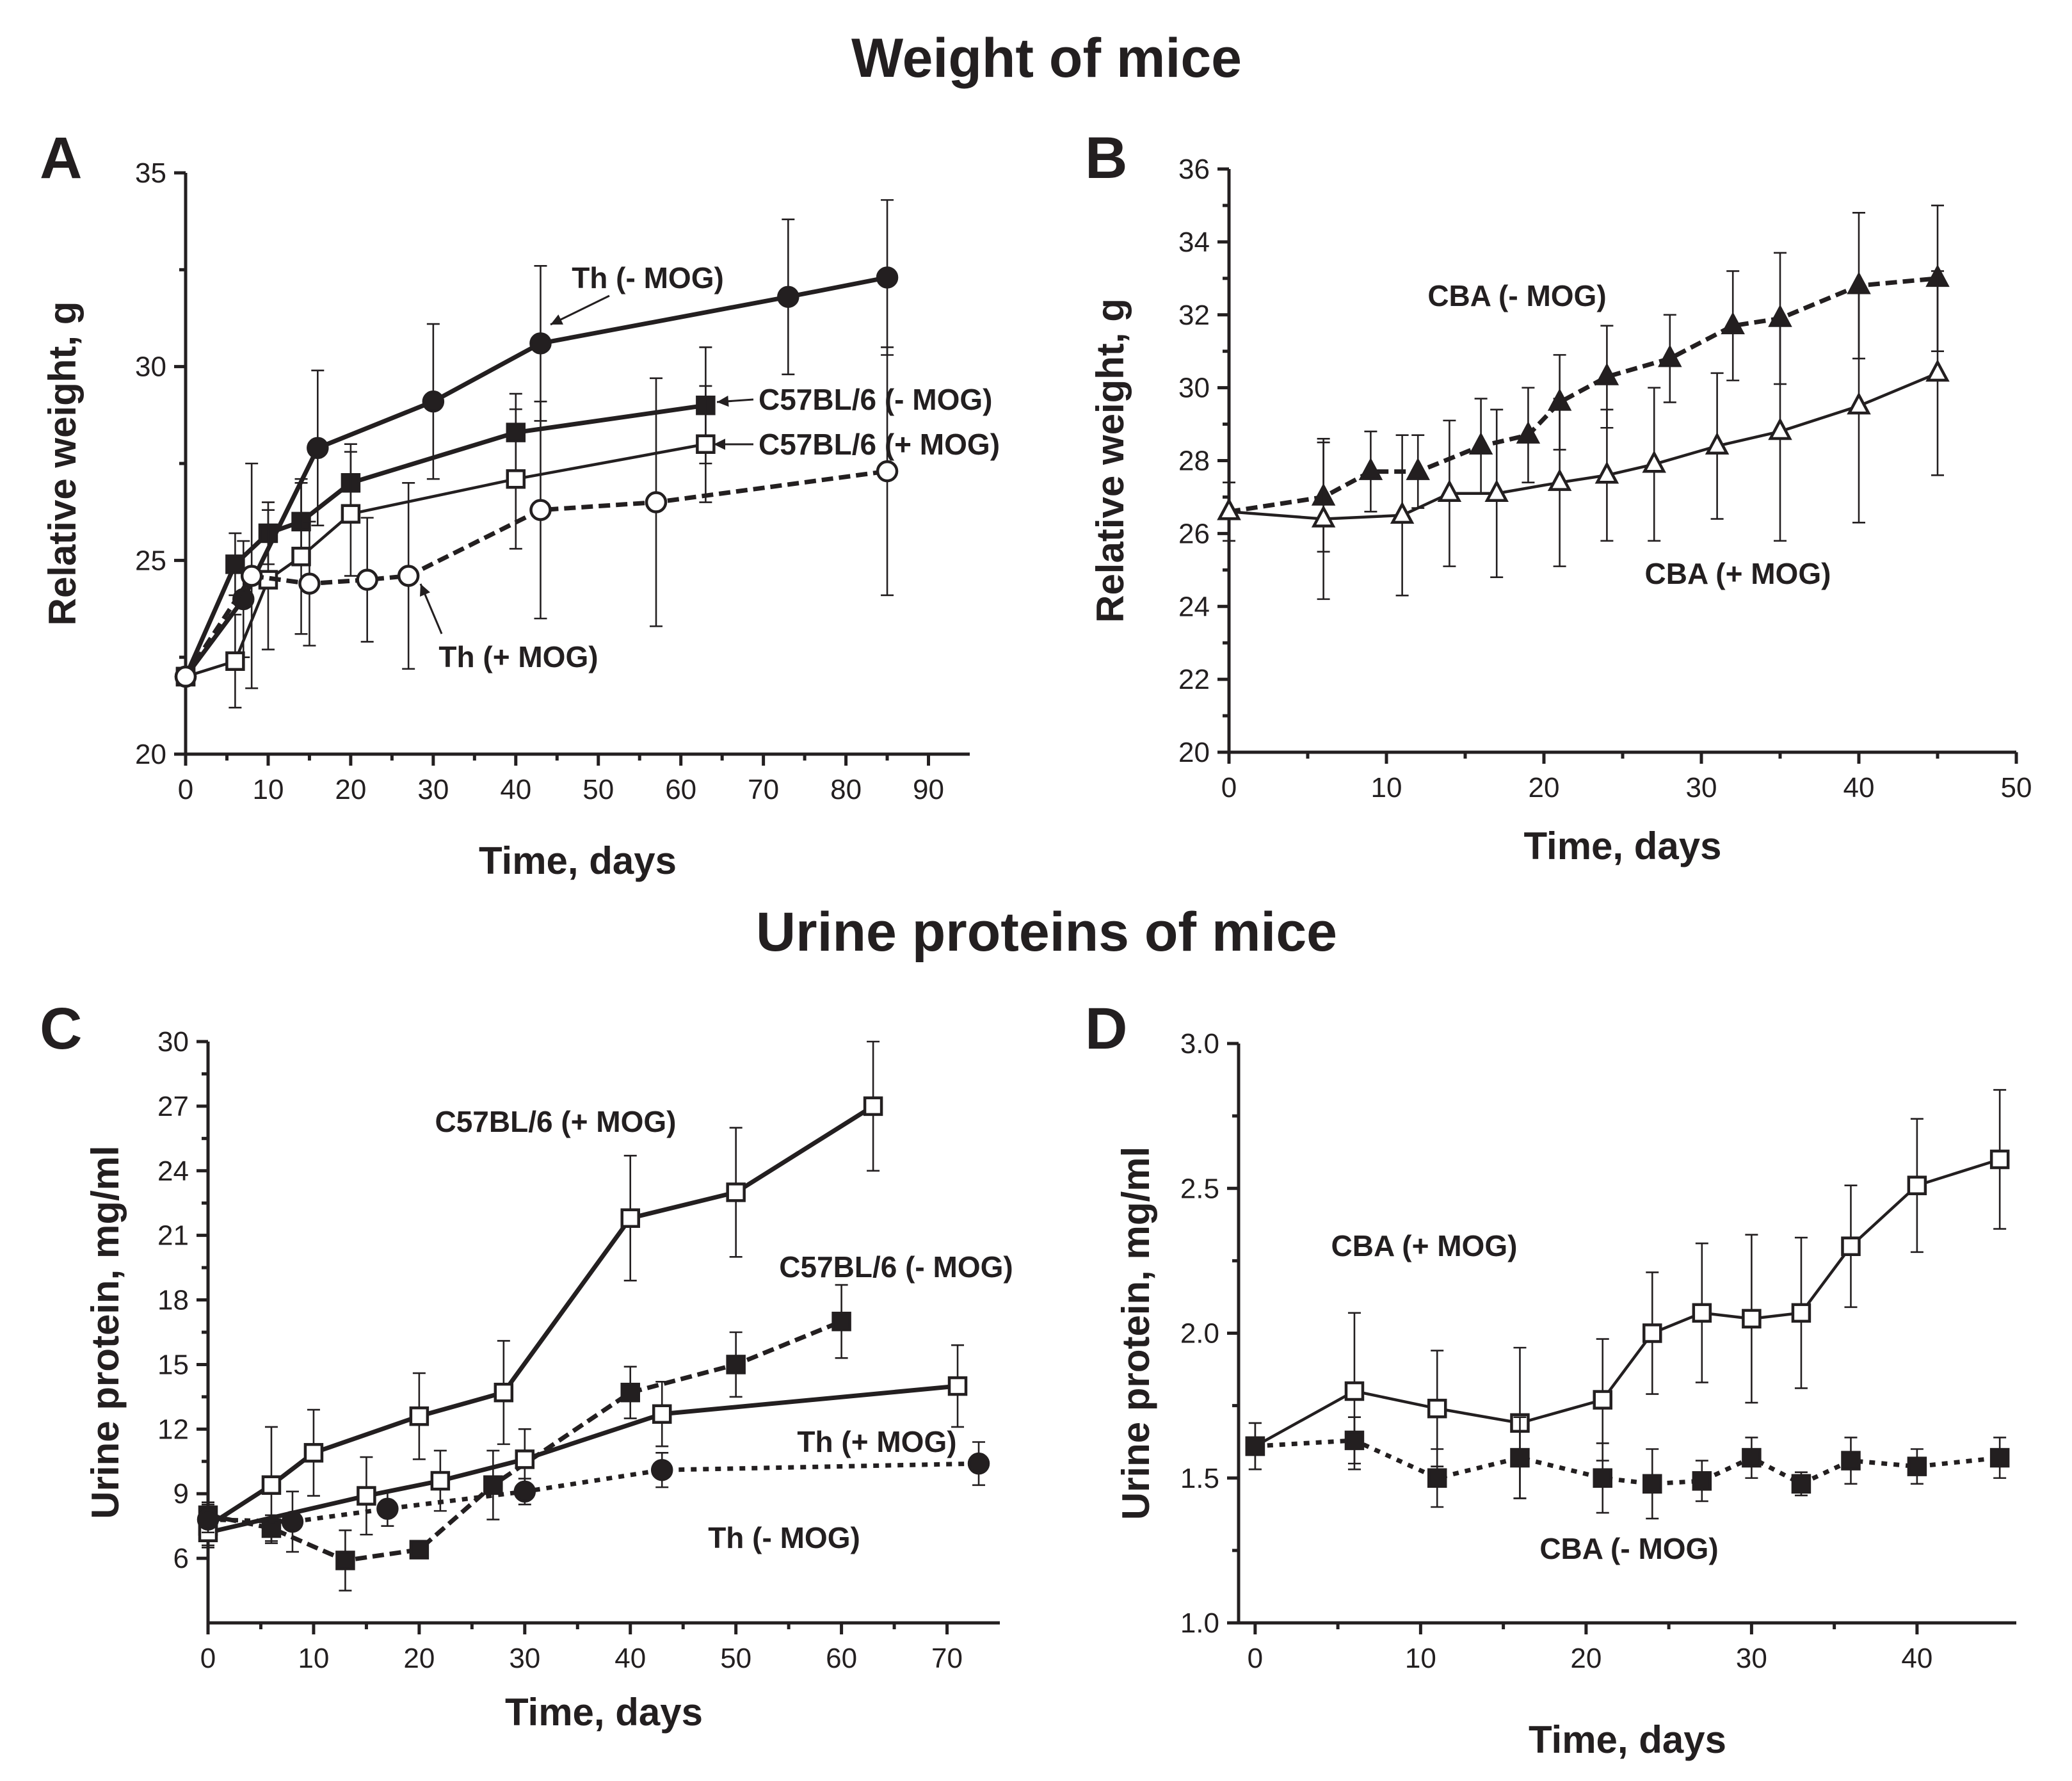 This screenshot has width=2072, height=1781. Describe the element at coordinates (578, 861) in the screenshot. I see `x-axis-label: Time, days` at that location.